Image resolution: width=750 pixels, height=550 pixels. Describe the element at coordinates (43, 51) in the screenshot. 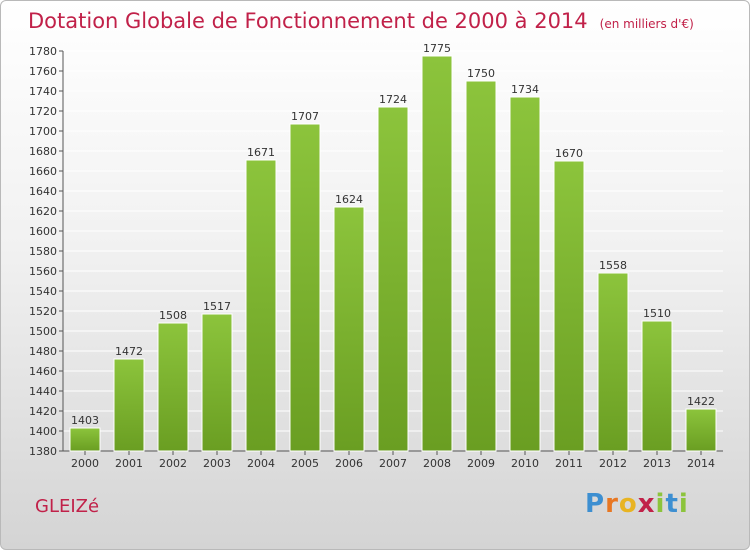

I see `y-tick-label: 1780` at that location.